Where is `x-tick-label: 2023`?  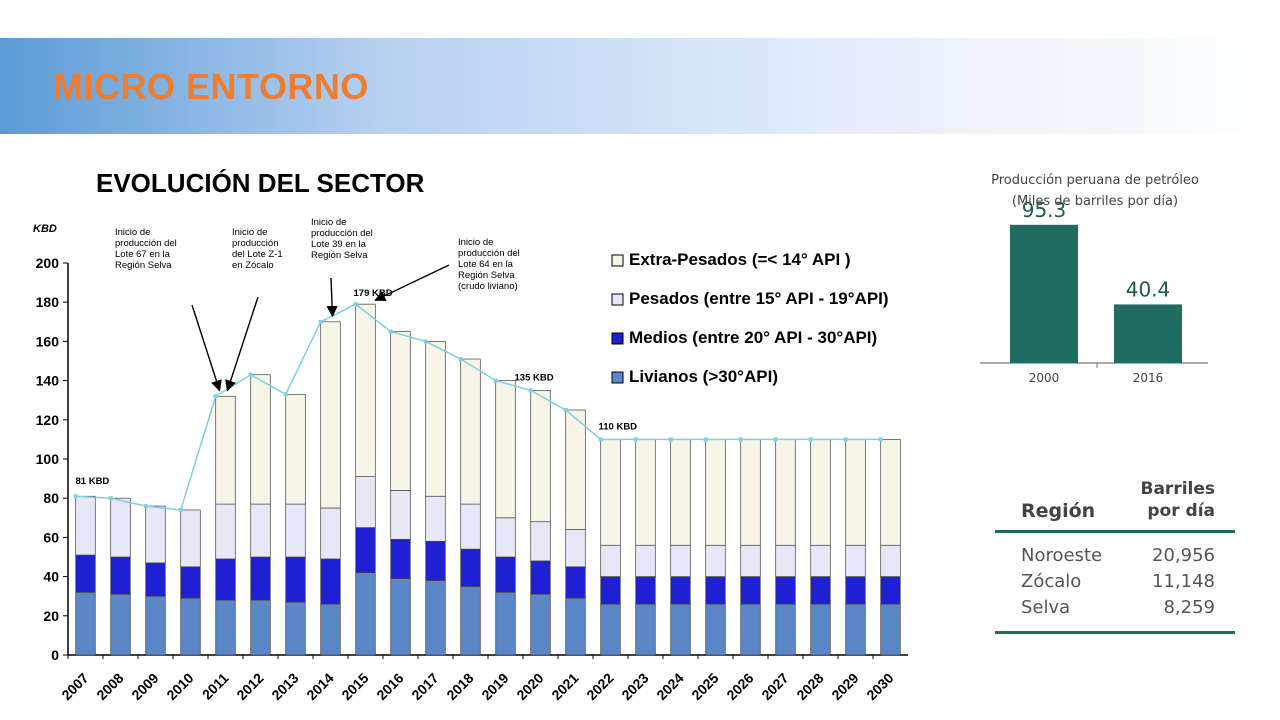 x-tick-label: 2023 is located at coordinates (634, 686).